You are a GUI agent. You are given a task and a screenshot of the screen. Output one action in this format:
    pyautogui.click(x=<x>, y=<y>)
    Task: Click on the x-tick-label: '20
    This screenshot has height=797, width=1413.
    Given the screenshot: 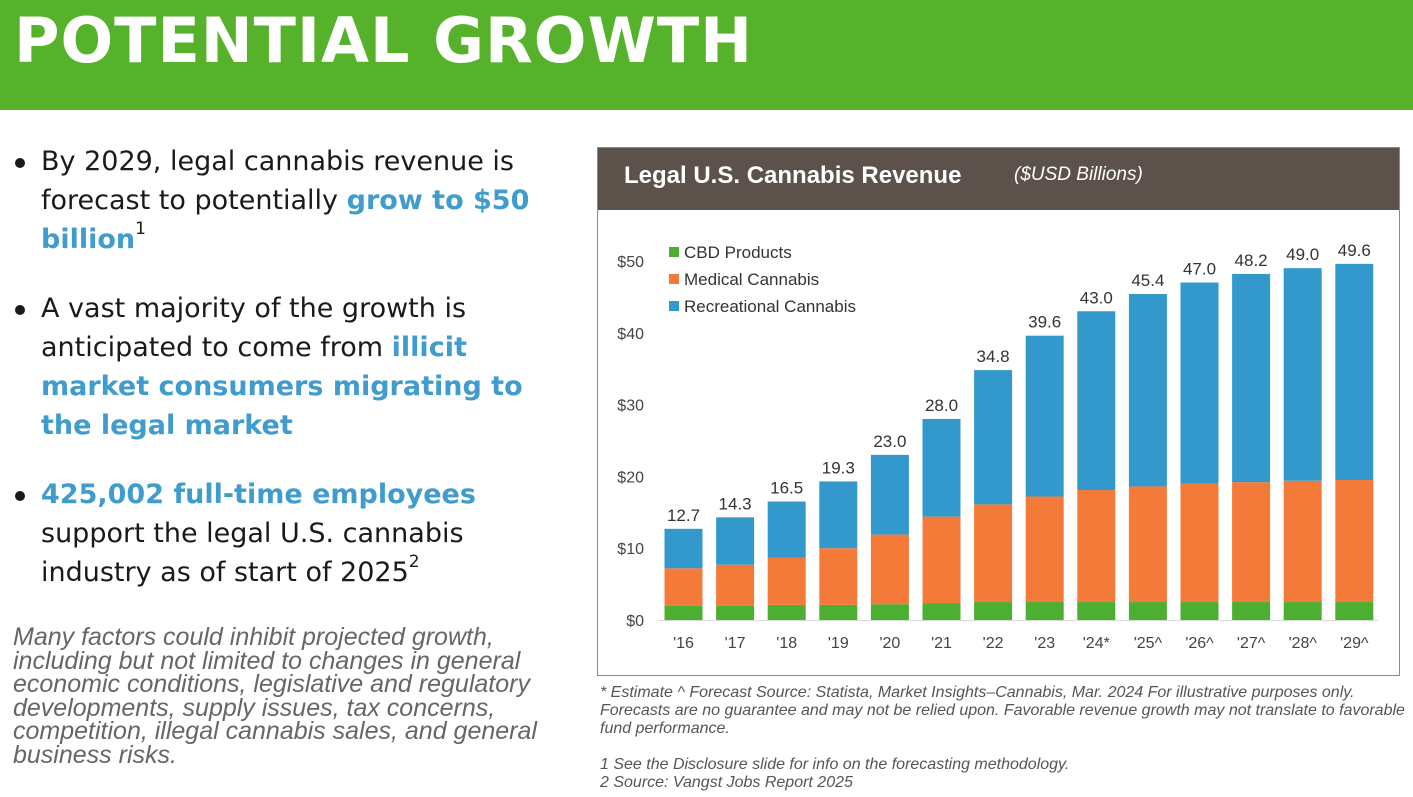 What is the action you would take?
    pyautogui.click(x=889, y=643)
    